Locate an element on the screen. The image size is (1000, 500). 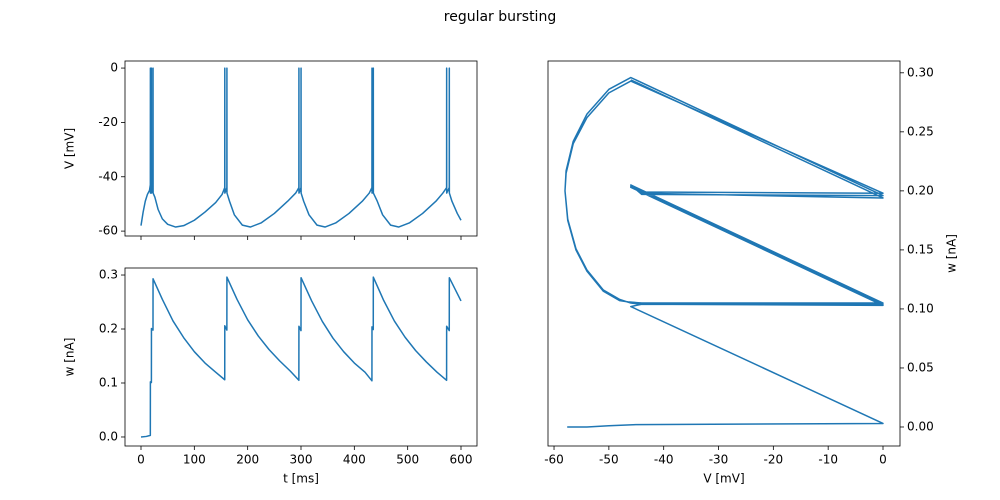
x-tick-label: 400 is located at coordinates (354, 460).